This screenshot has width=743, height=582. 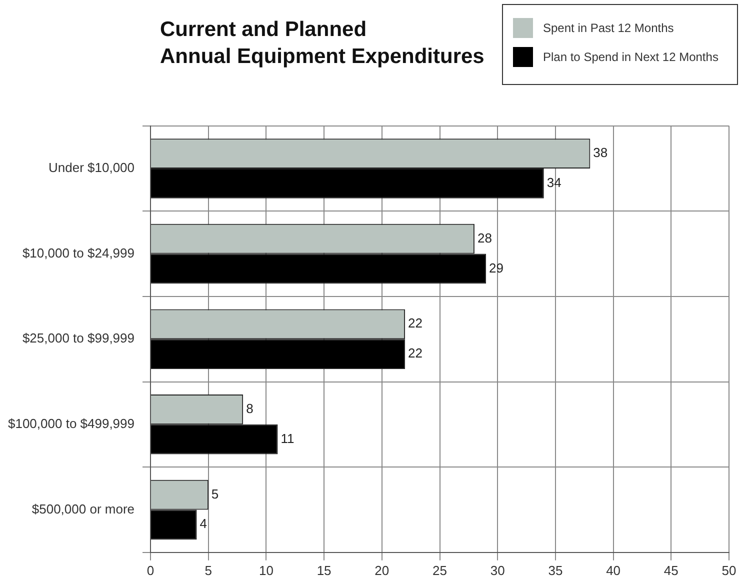 I want to click on x-tick-label: 50, so click(x=729, y=570).